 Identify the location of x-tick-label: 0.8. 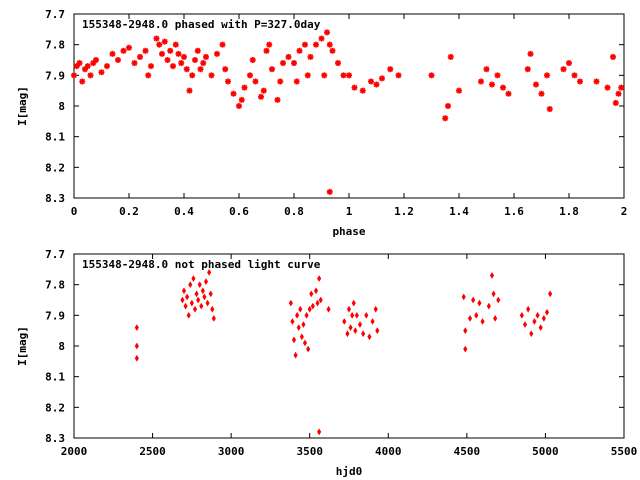
(294, 211).